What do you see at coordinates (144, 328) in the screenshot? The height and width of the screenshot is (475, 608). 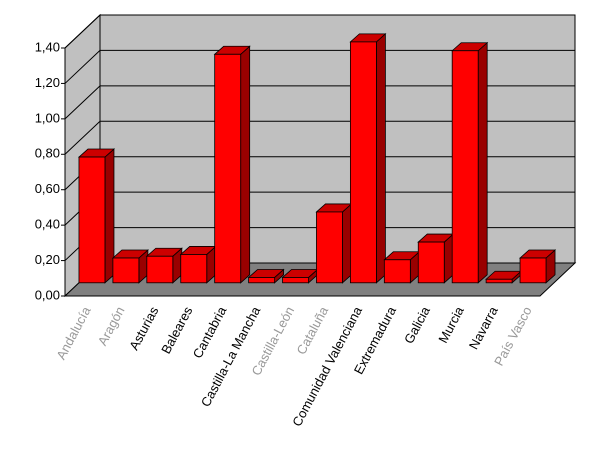 I see `x-tick-label: Asturias` at bounding box center [144, 328].